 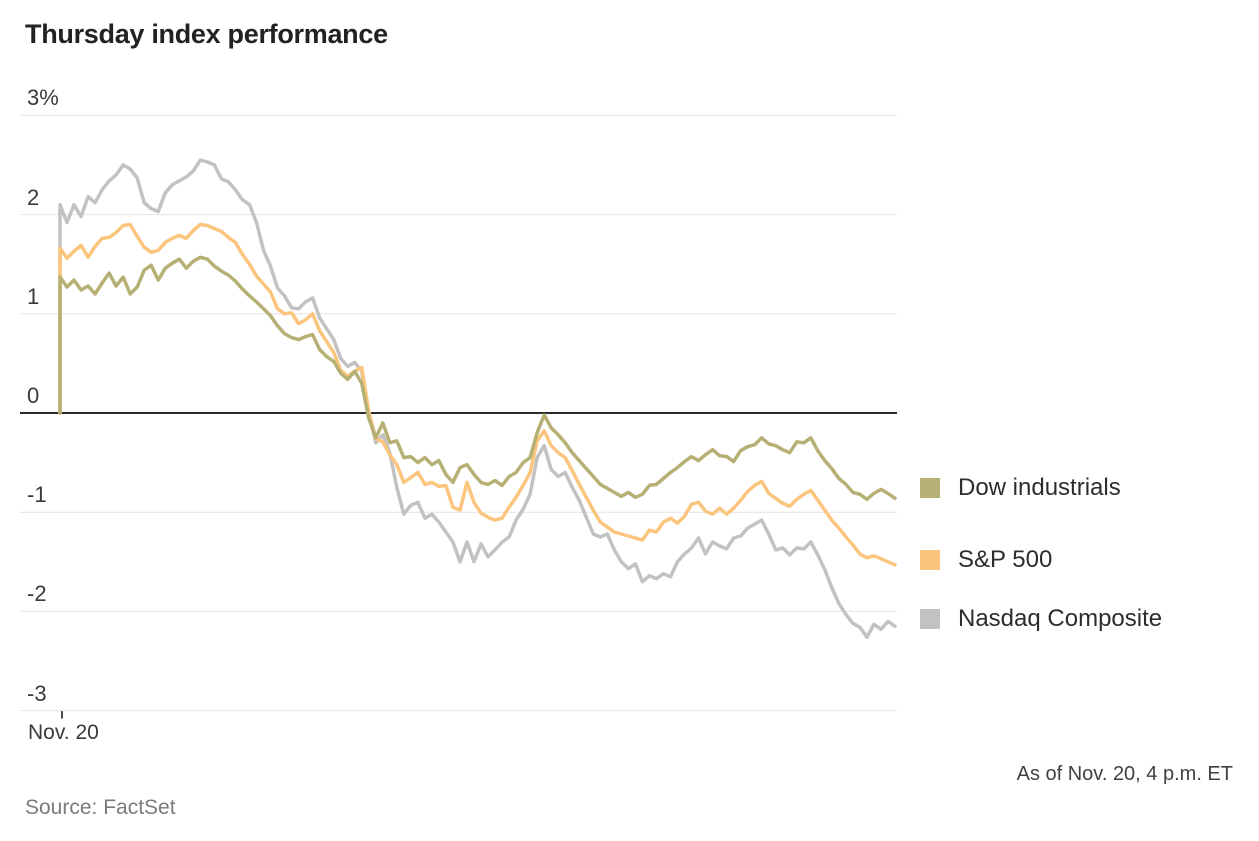 What do you see at coordinates (33, 395) in the screenshot?
I see `y-axis-tick-label: 0` at bounding box center [33, 395].